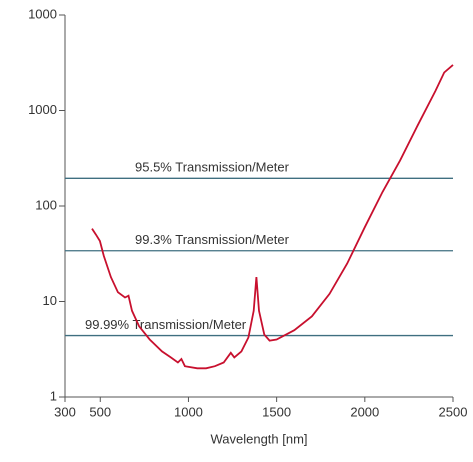 The height and width of the screenshot is (462, 473). What do you see at coordinates (50, 300) in the screenshot?
I see `y-tick-label: 10` at bounding box center [50, 300].